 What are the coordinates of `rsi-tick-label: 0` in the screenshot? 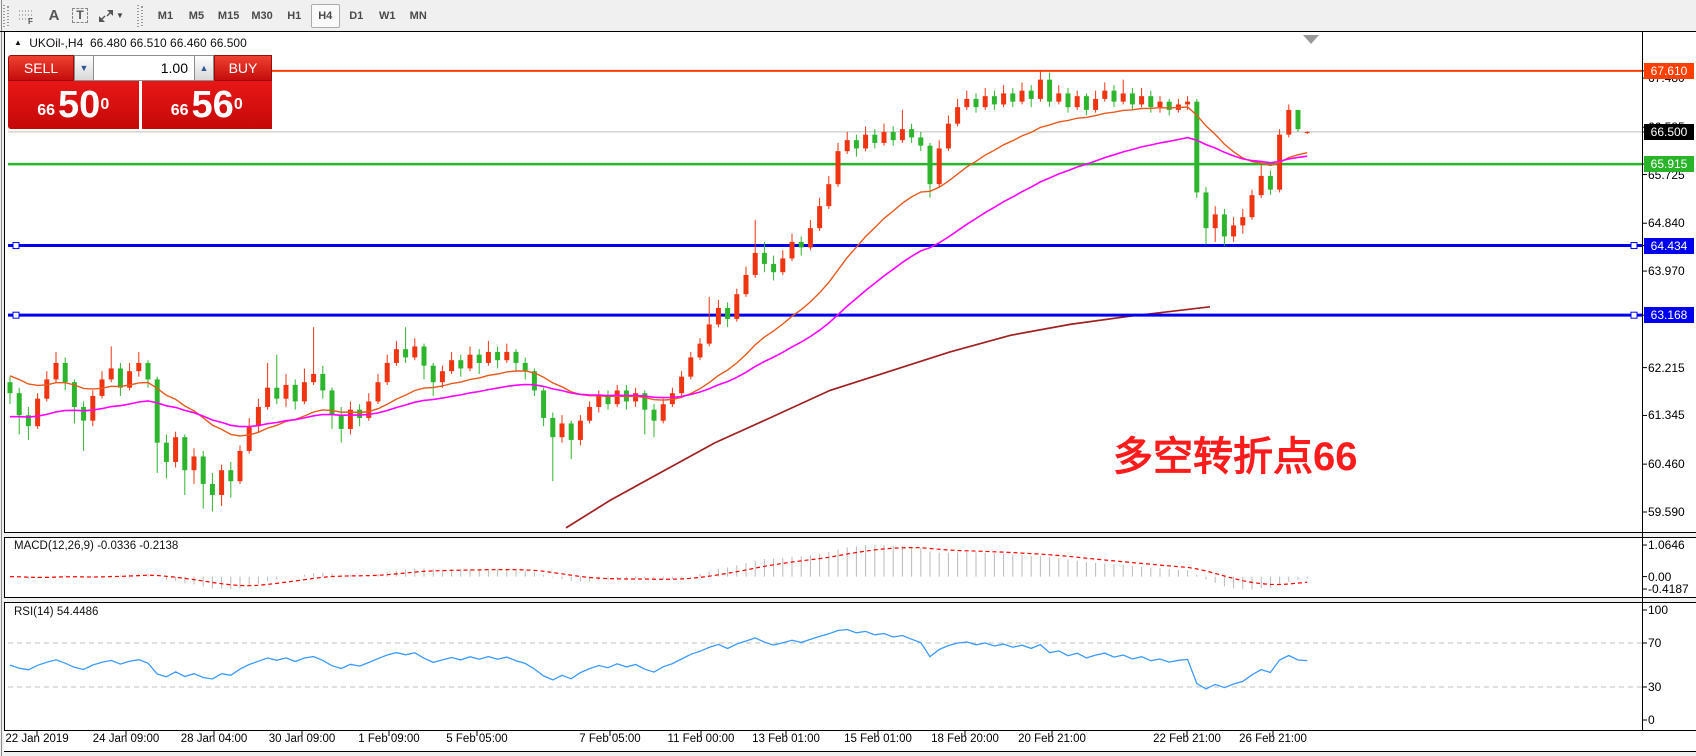 It's located at (1651, 720).